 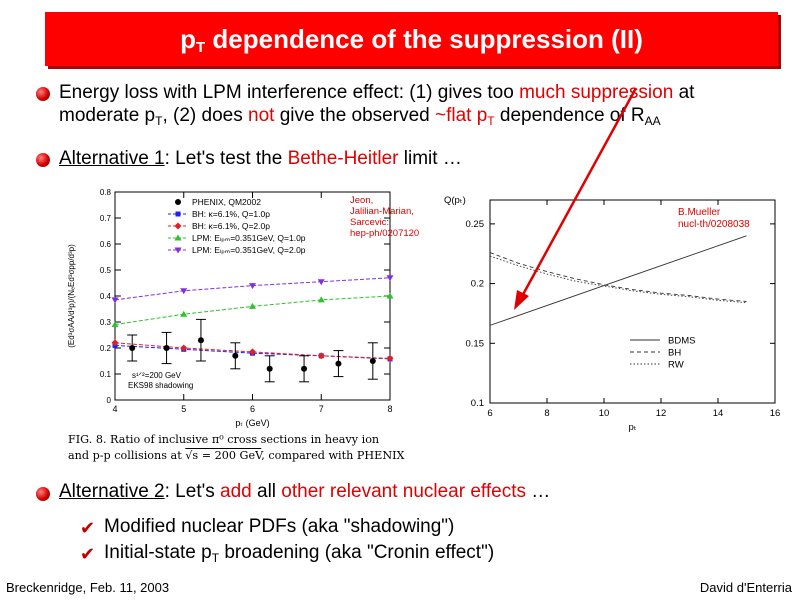 What do you see at coordinates (632, 427) in the screenshot?
I see `x-axis-label: pₜ` at bounding box center [632, 427].